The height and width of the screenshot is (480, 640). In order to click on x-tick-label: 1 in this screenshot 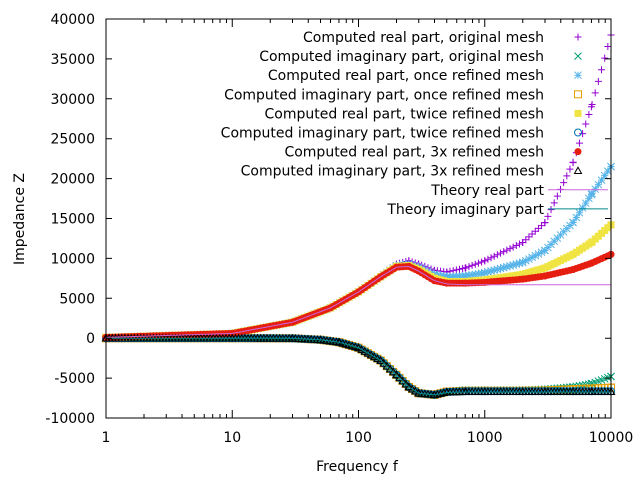, I will do `click(106, 438)`.